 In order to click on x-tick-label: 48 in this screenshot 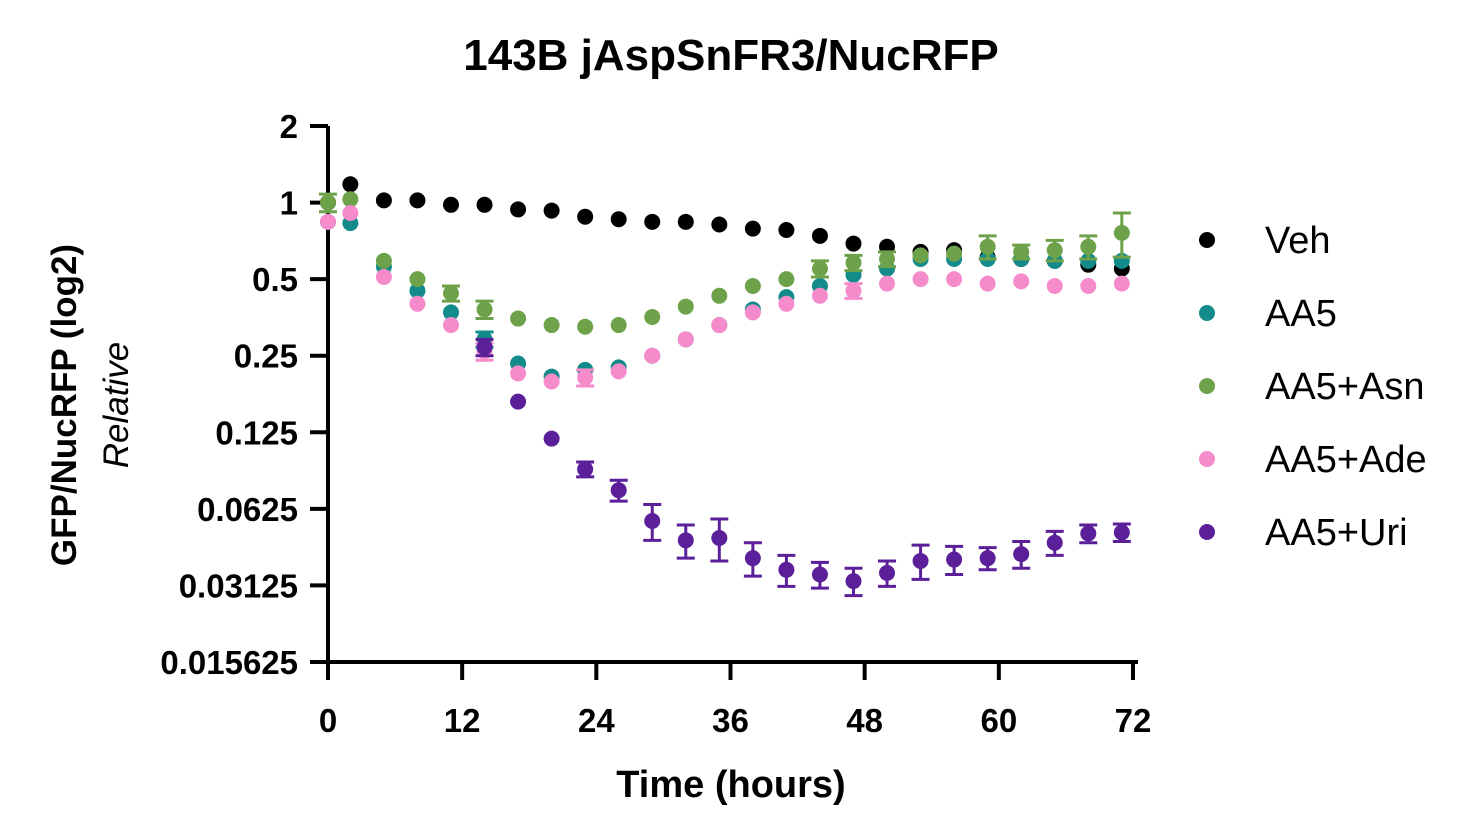, I will do `click(864, 720)`.